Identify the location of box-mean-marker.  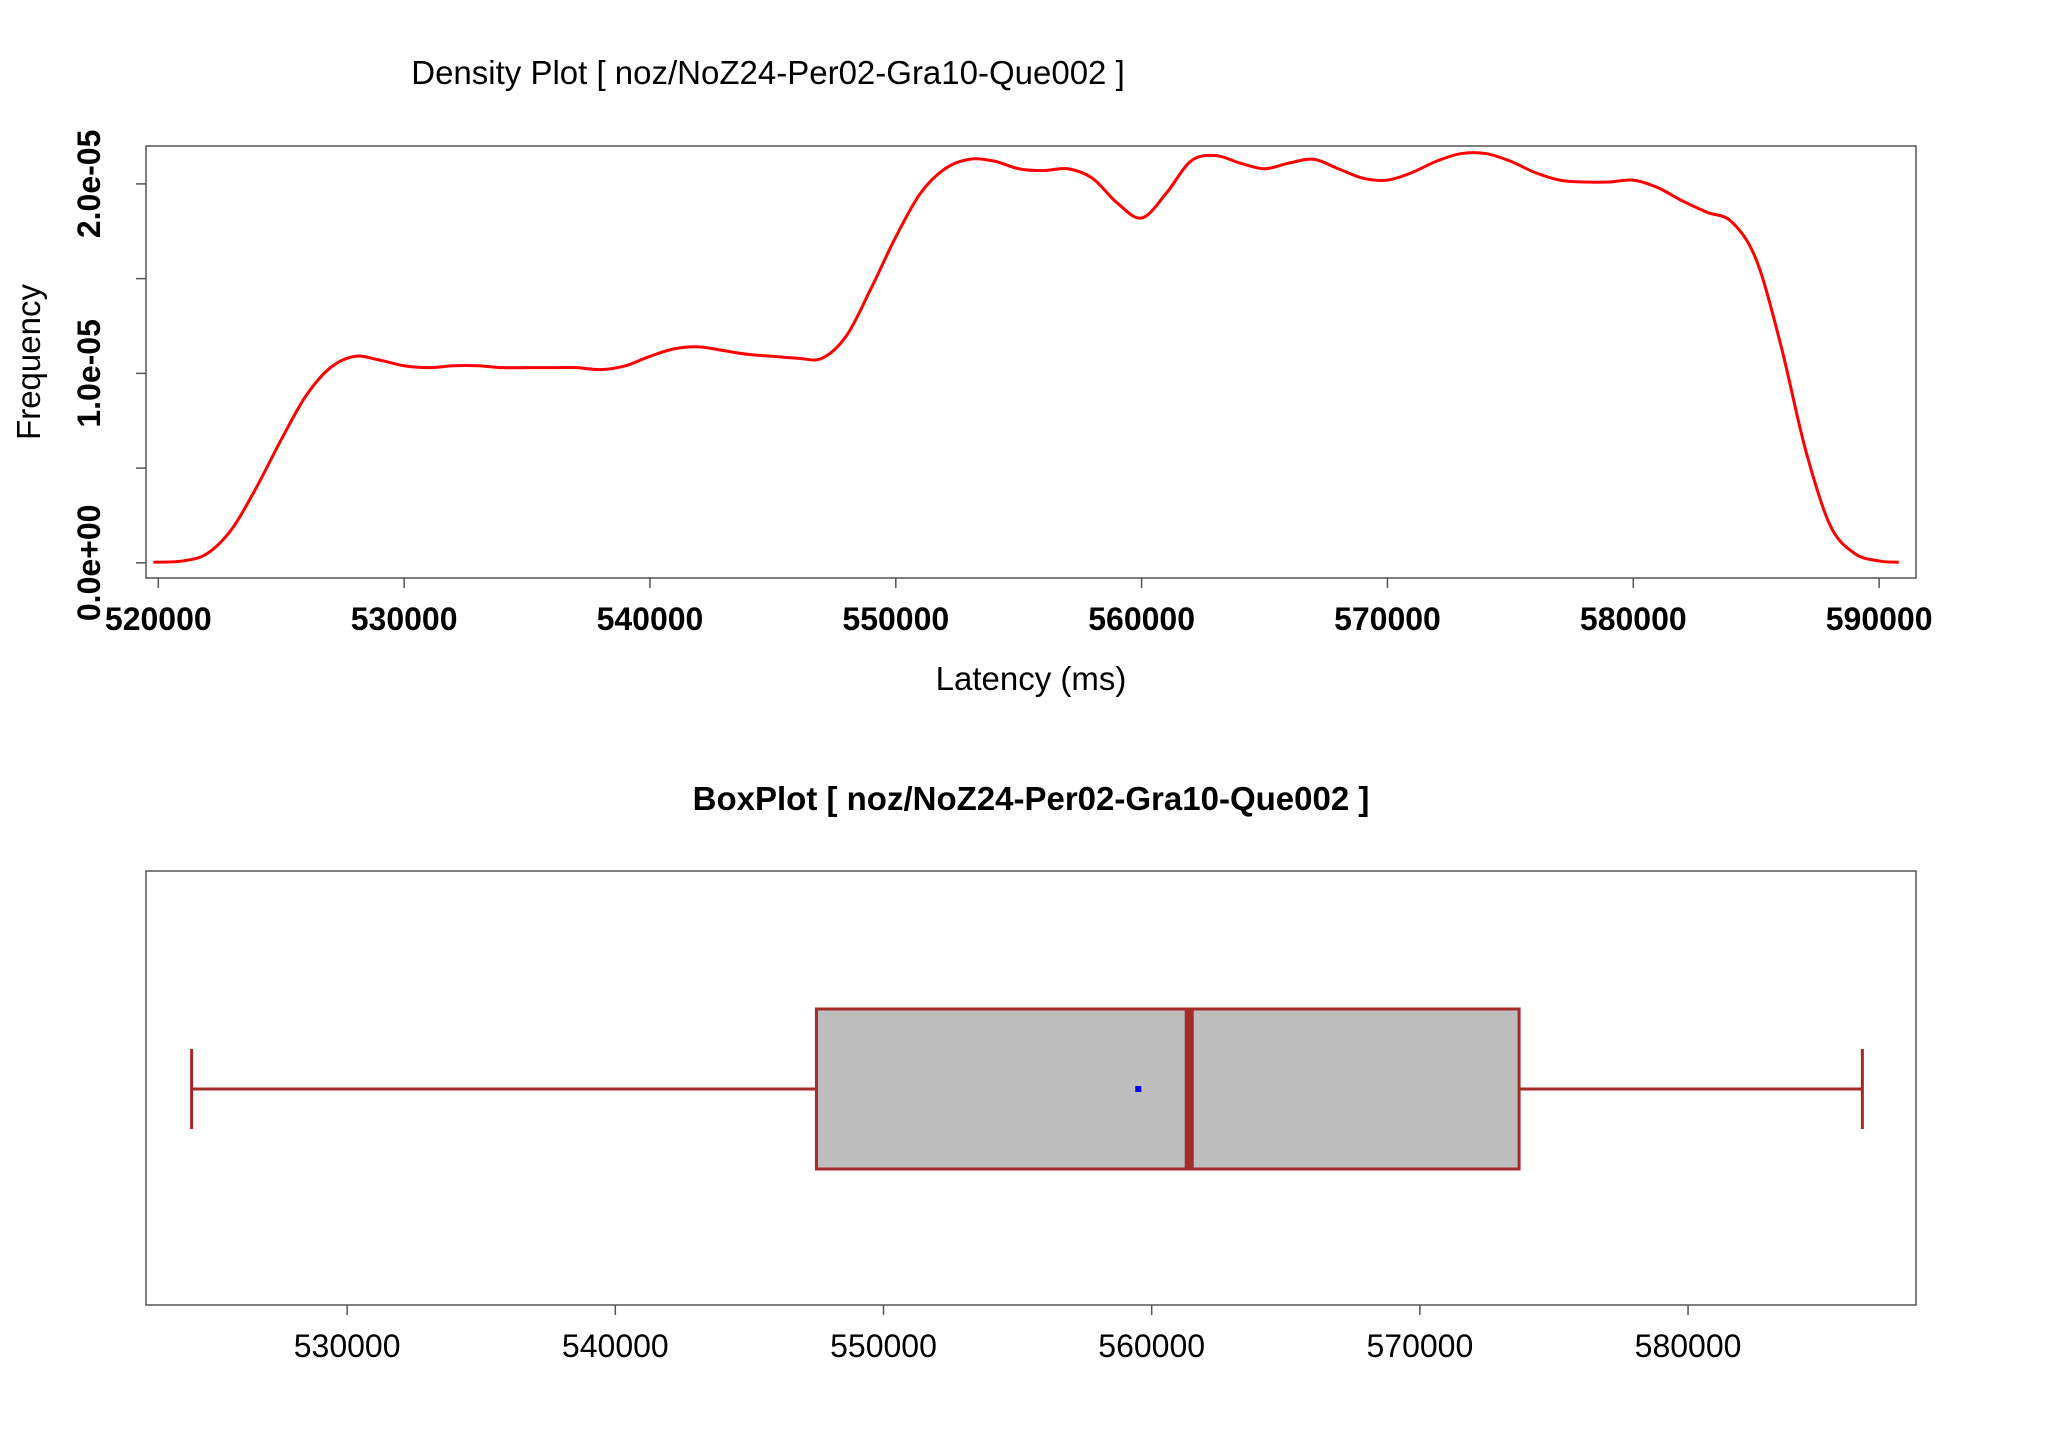
(1138, 1089).